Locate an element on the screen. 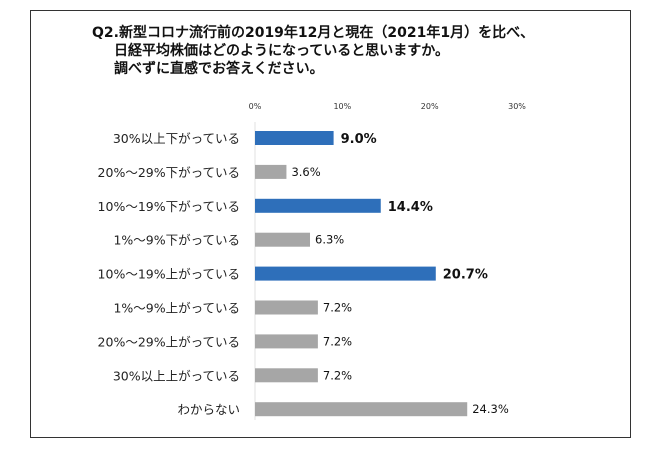 This screenshot has width=650, height=455. data-label: 9.0% is located at coordinates (359, 139).